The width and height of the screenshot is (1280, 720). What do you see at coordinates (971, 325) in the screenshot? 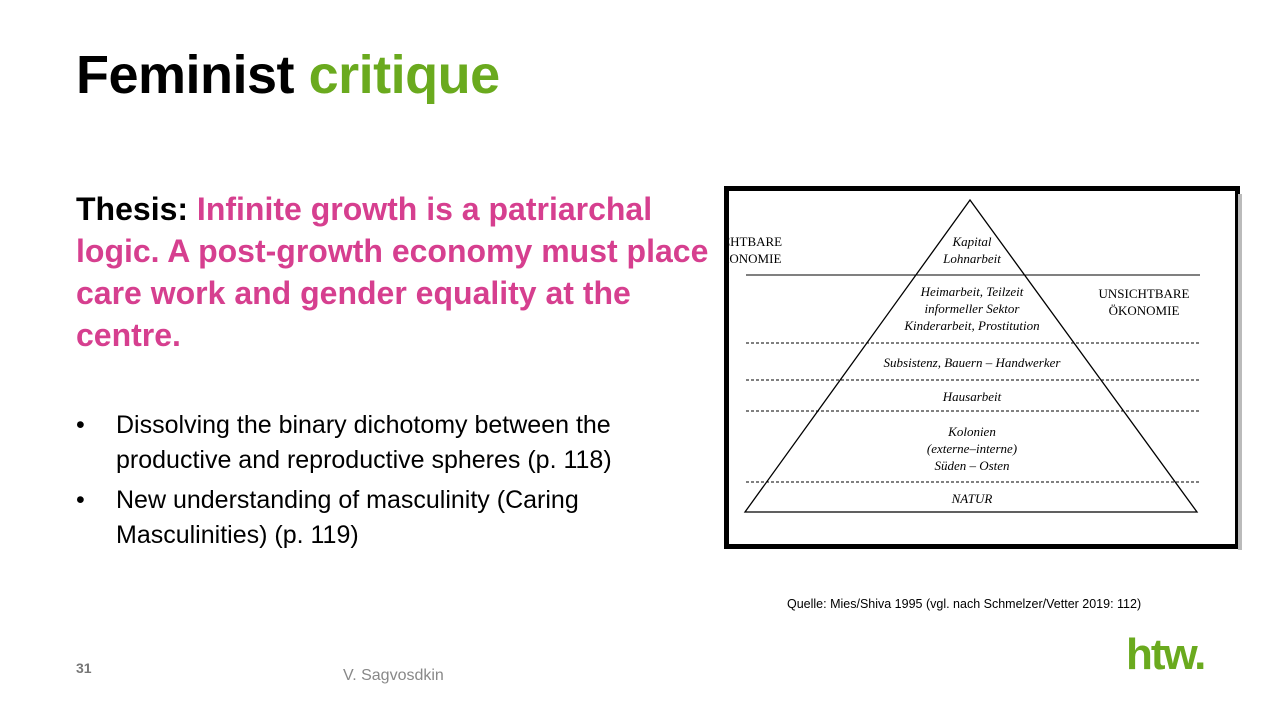
I see `figure-label: Kinderarbeit, Prostitution` at bounding box center [971, 325].